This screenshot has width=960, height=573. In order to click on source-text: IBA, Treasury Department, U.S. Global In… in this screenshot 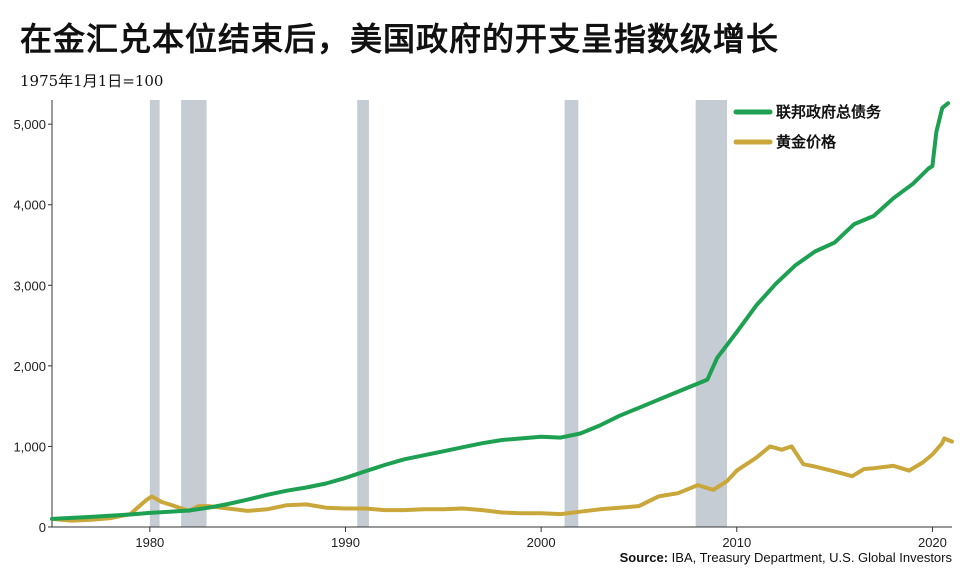, I will do `click(810, 557)`.